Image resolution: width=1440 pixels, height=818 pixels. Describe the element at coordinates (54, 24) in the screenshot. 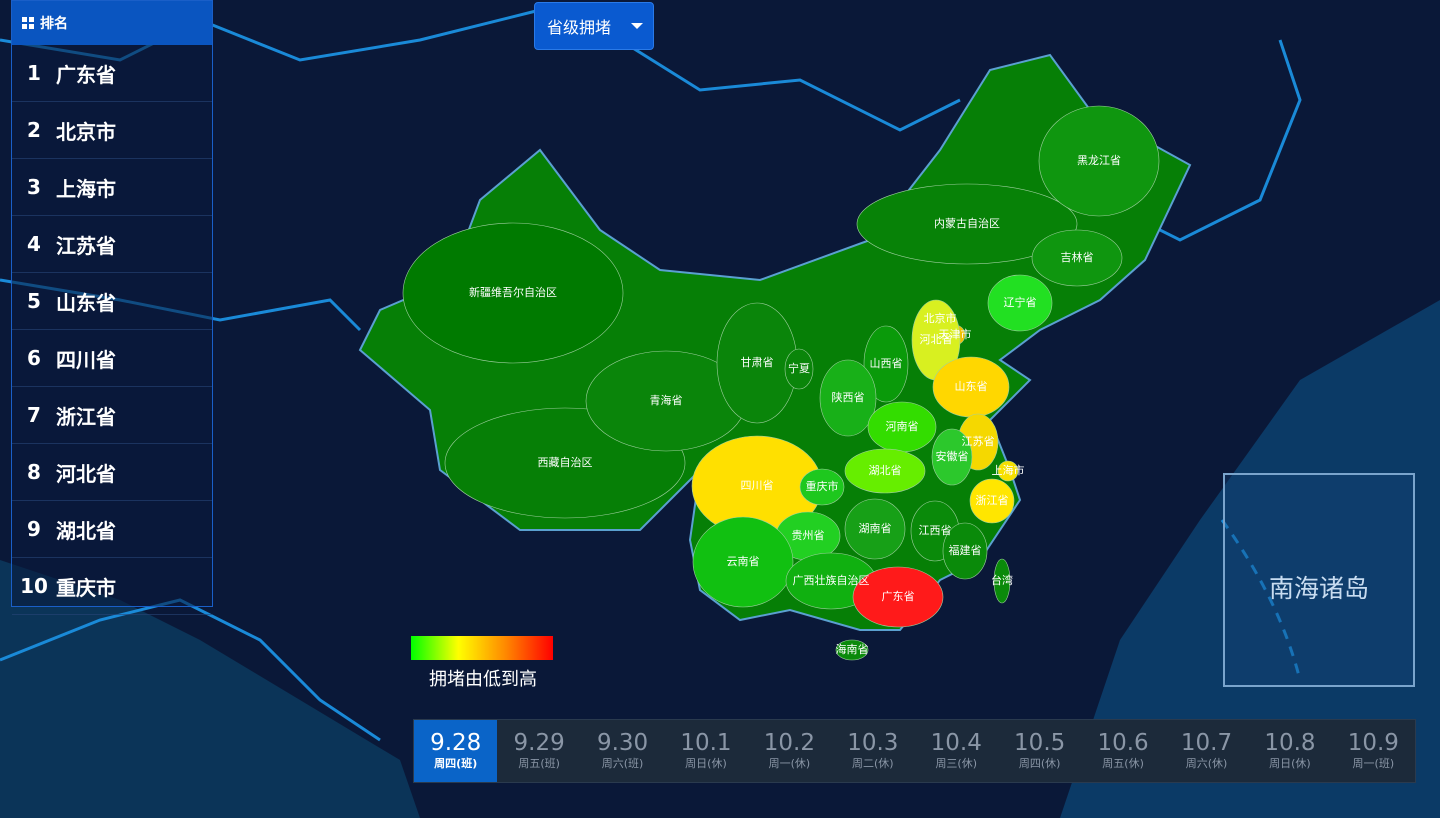

I see `ranking-title: 排名` at that location.